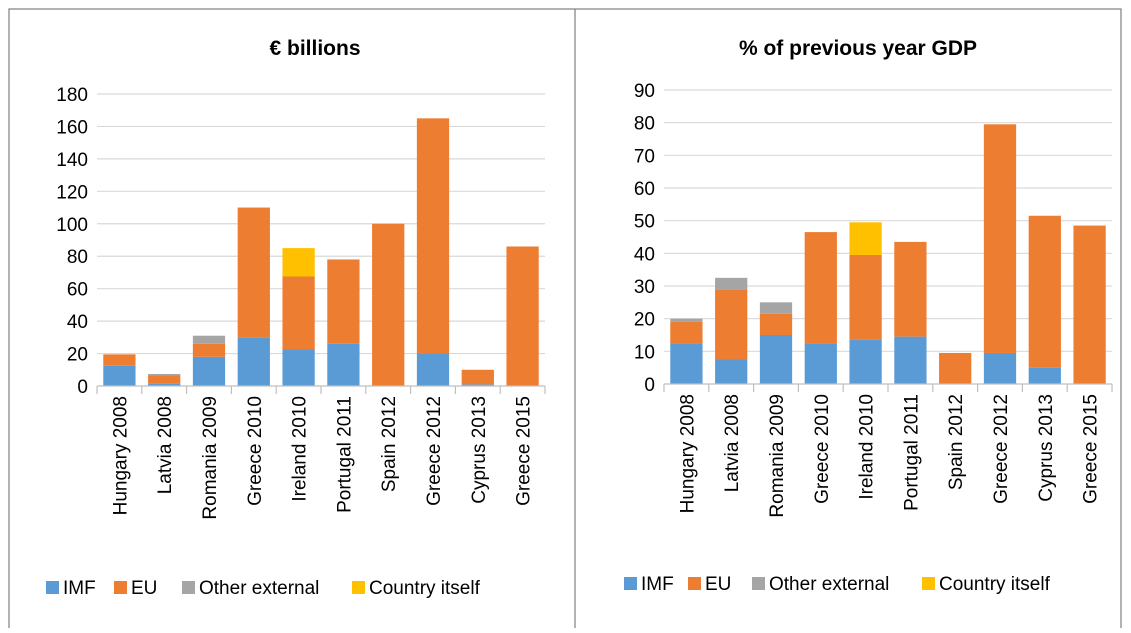  I want to click on category-label: Greece 2012, so click(1001, 449).